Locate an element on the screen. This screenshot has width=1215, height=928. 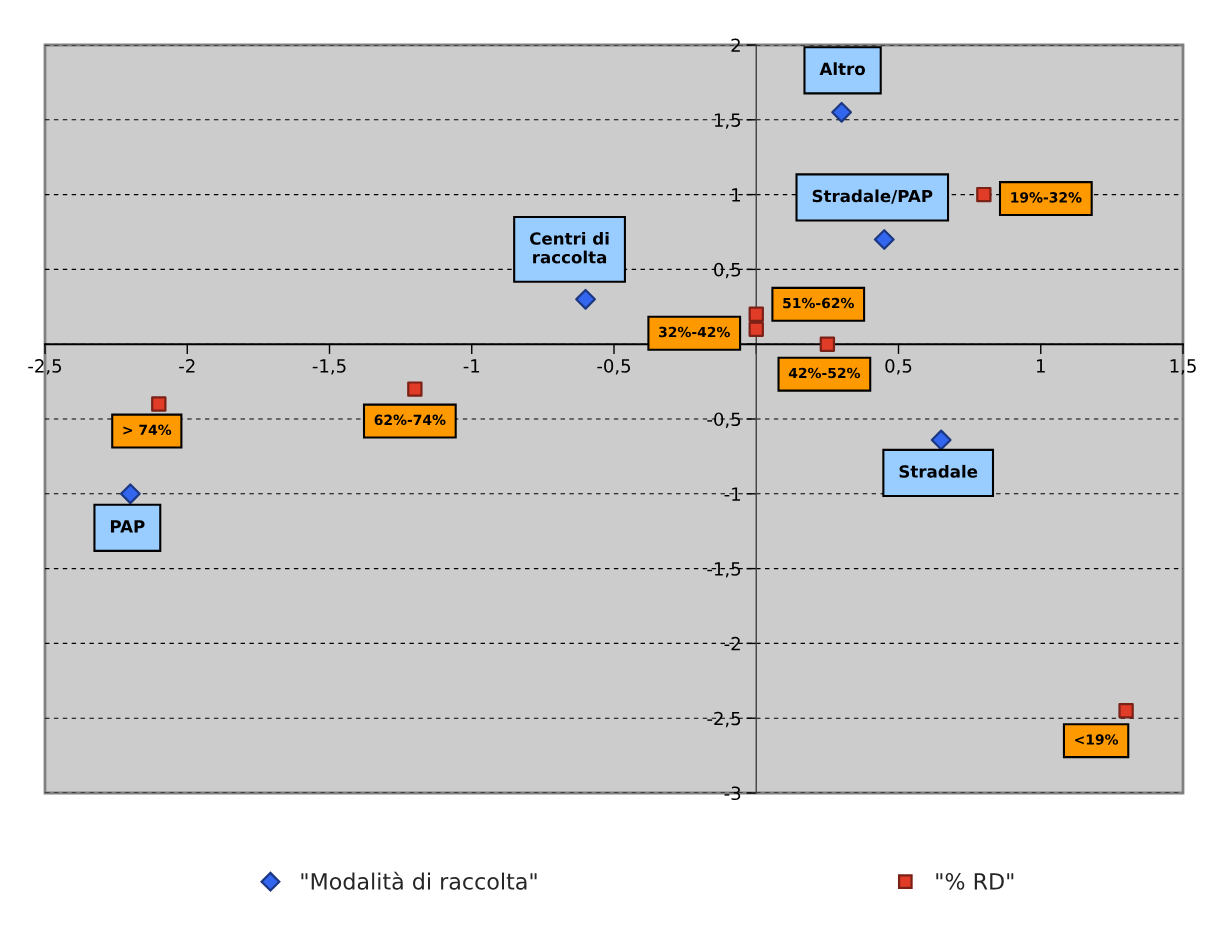
x-tick-label: 1,5 is located at coordinates (1183, 367).